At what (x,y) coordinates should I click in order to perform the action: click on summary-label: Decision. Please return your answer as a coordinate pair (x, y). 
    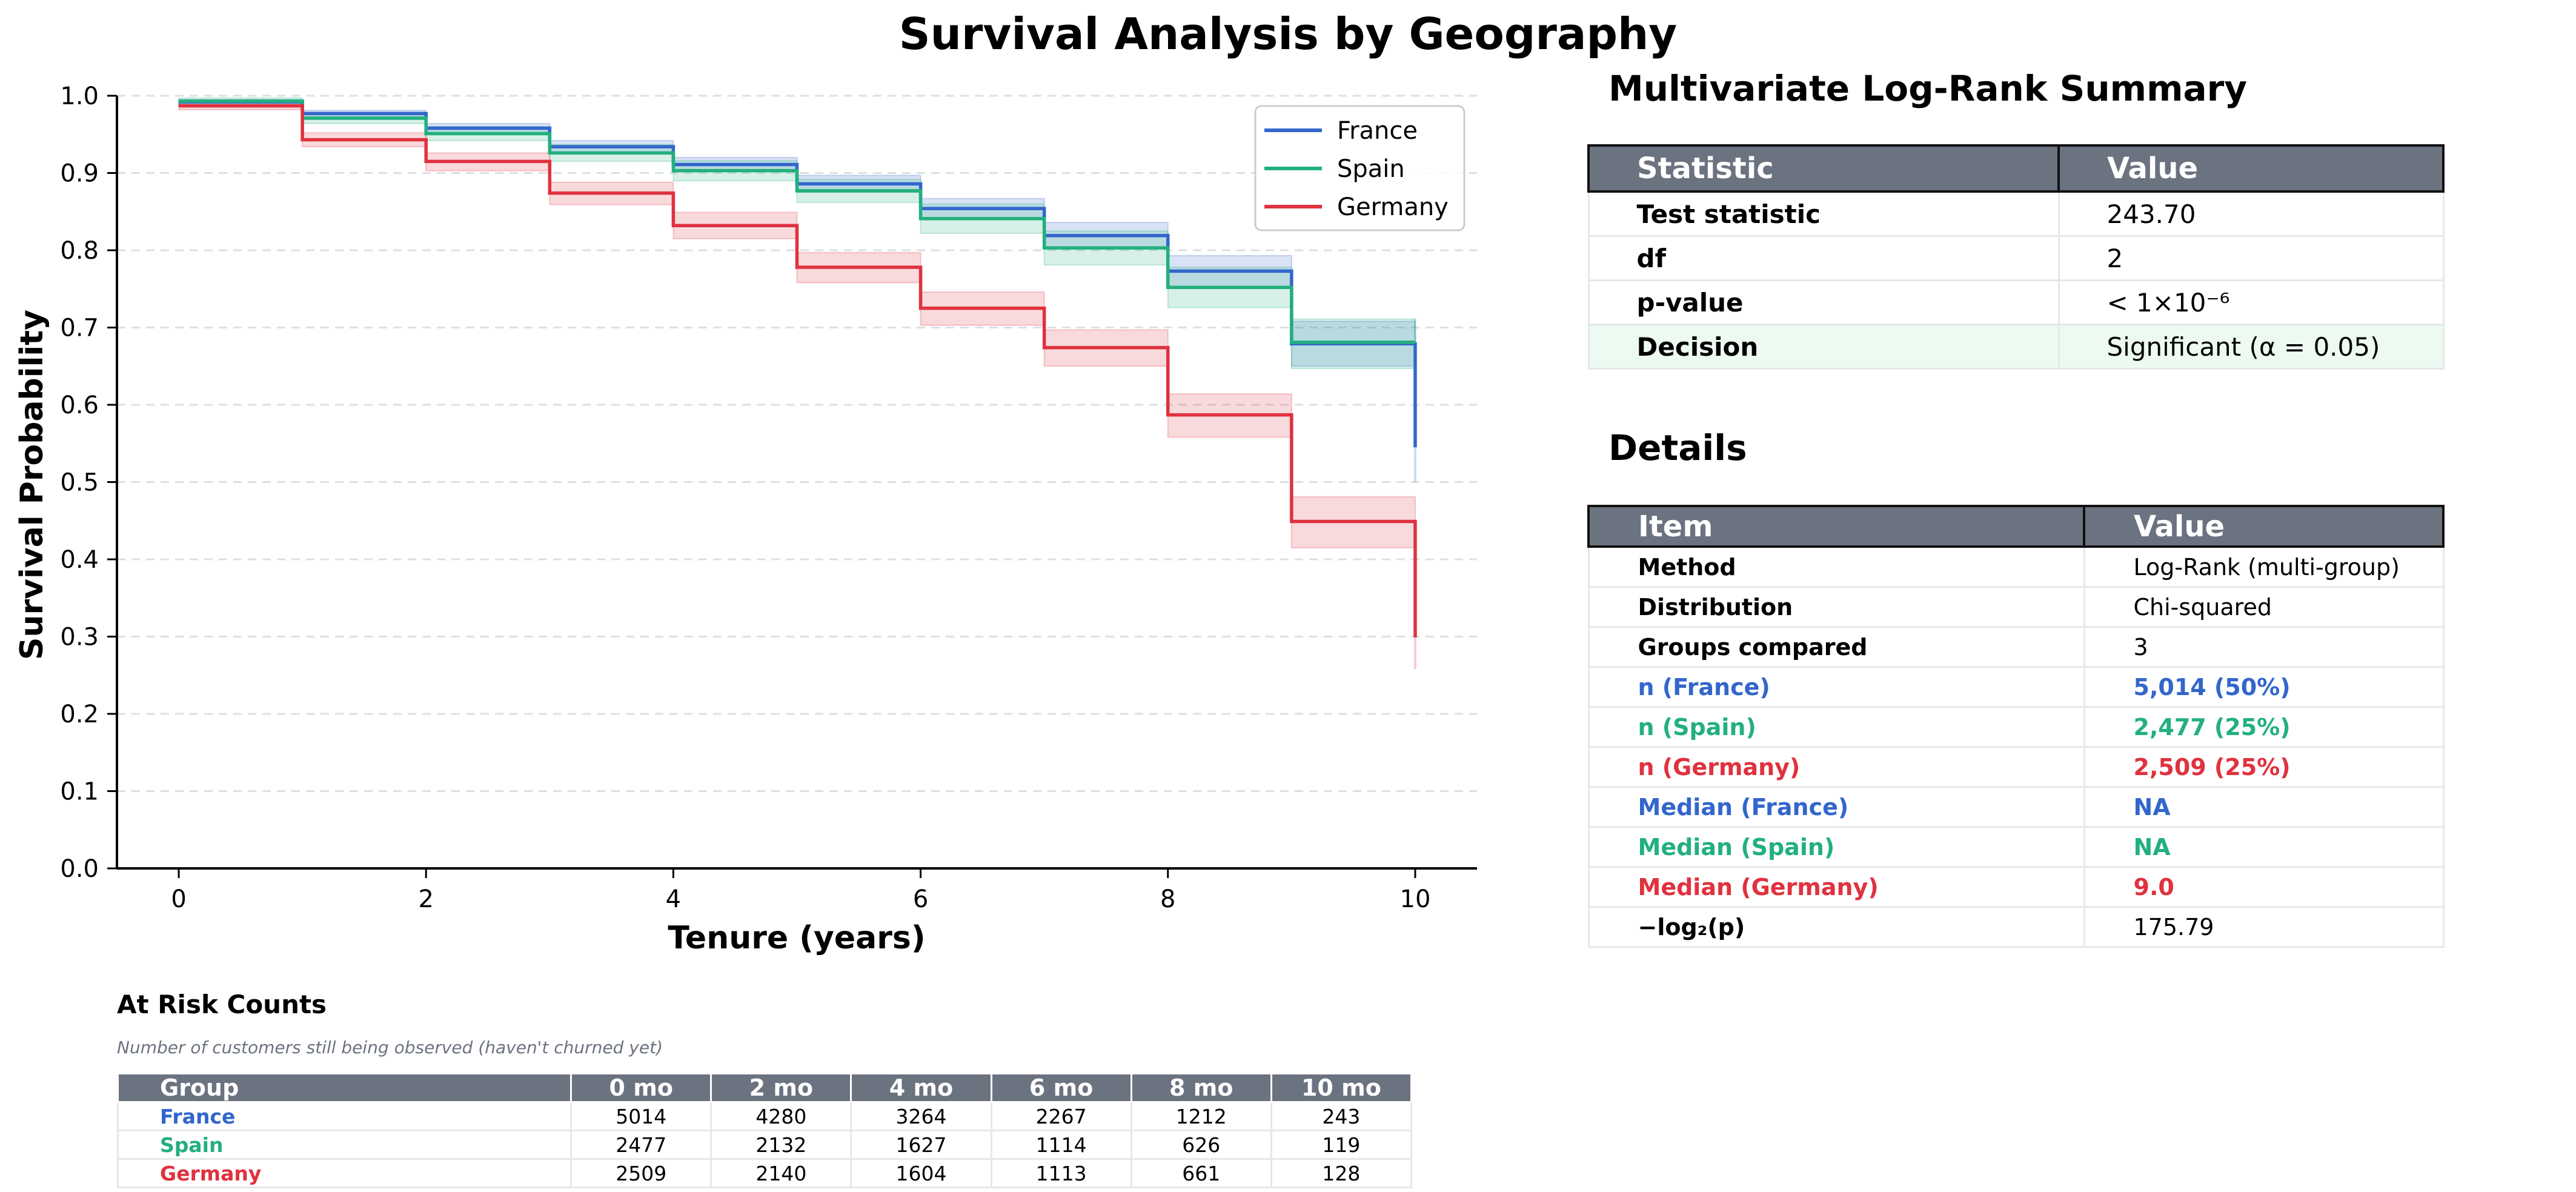
    Looking at the image, I should click on (1823, 347).